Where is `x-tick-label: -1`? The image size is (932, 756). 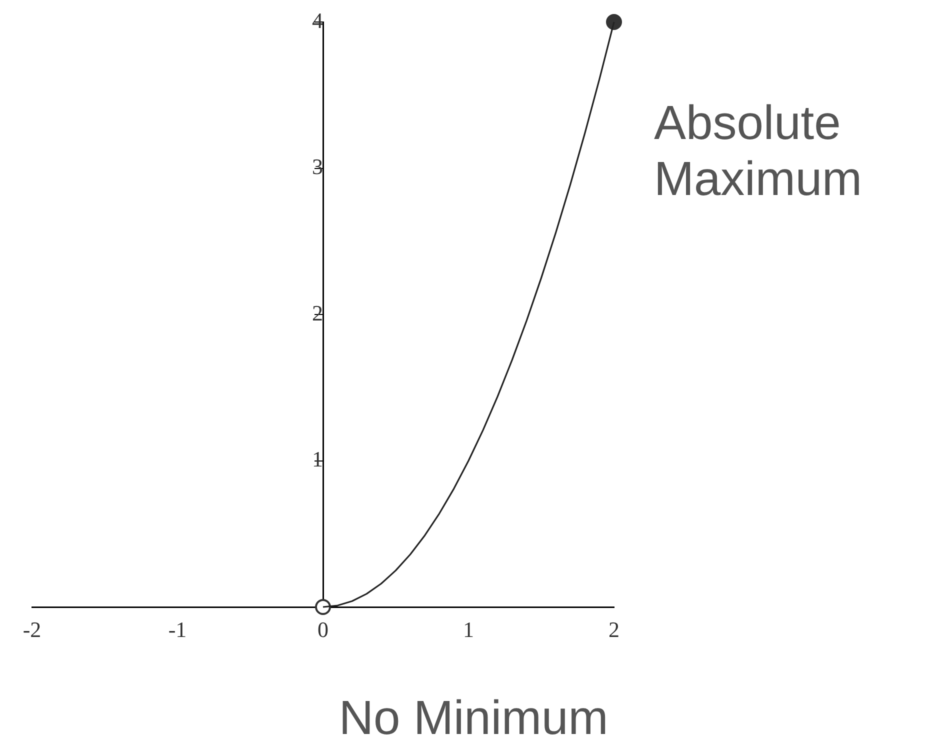 x-tick-label: -1 is located at coordinates (177, 629).